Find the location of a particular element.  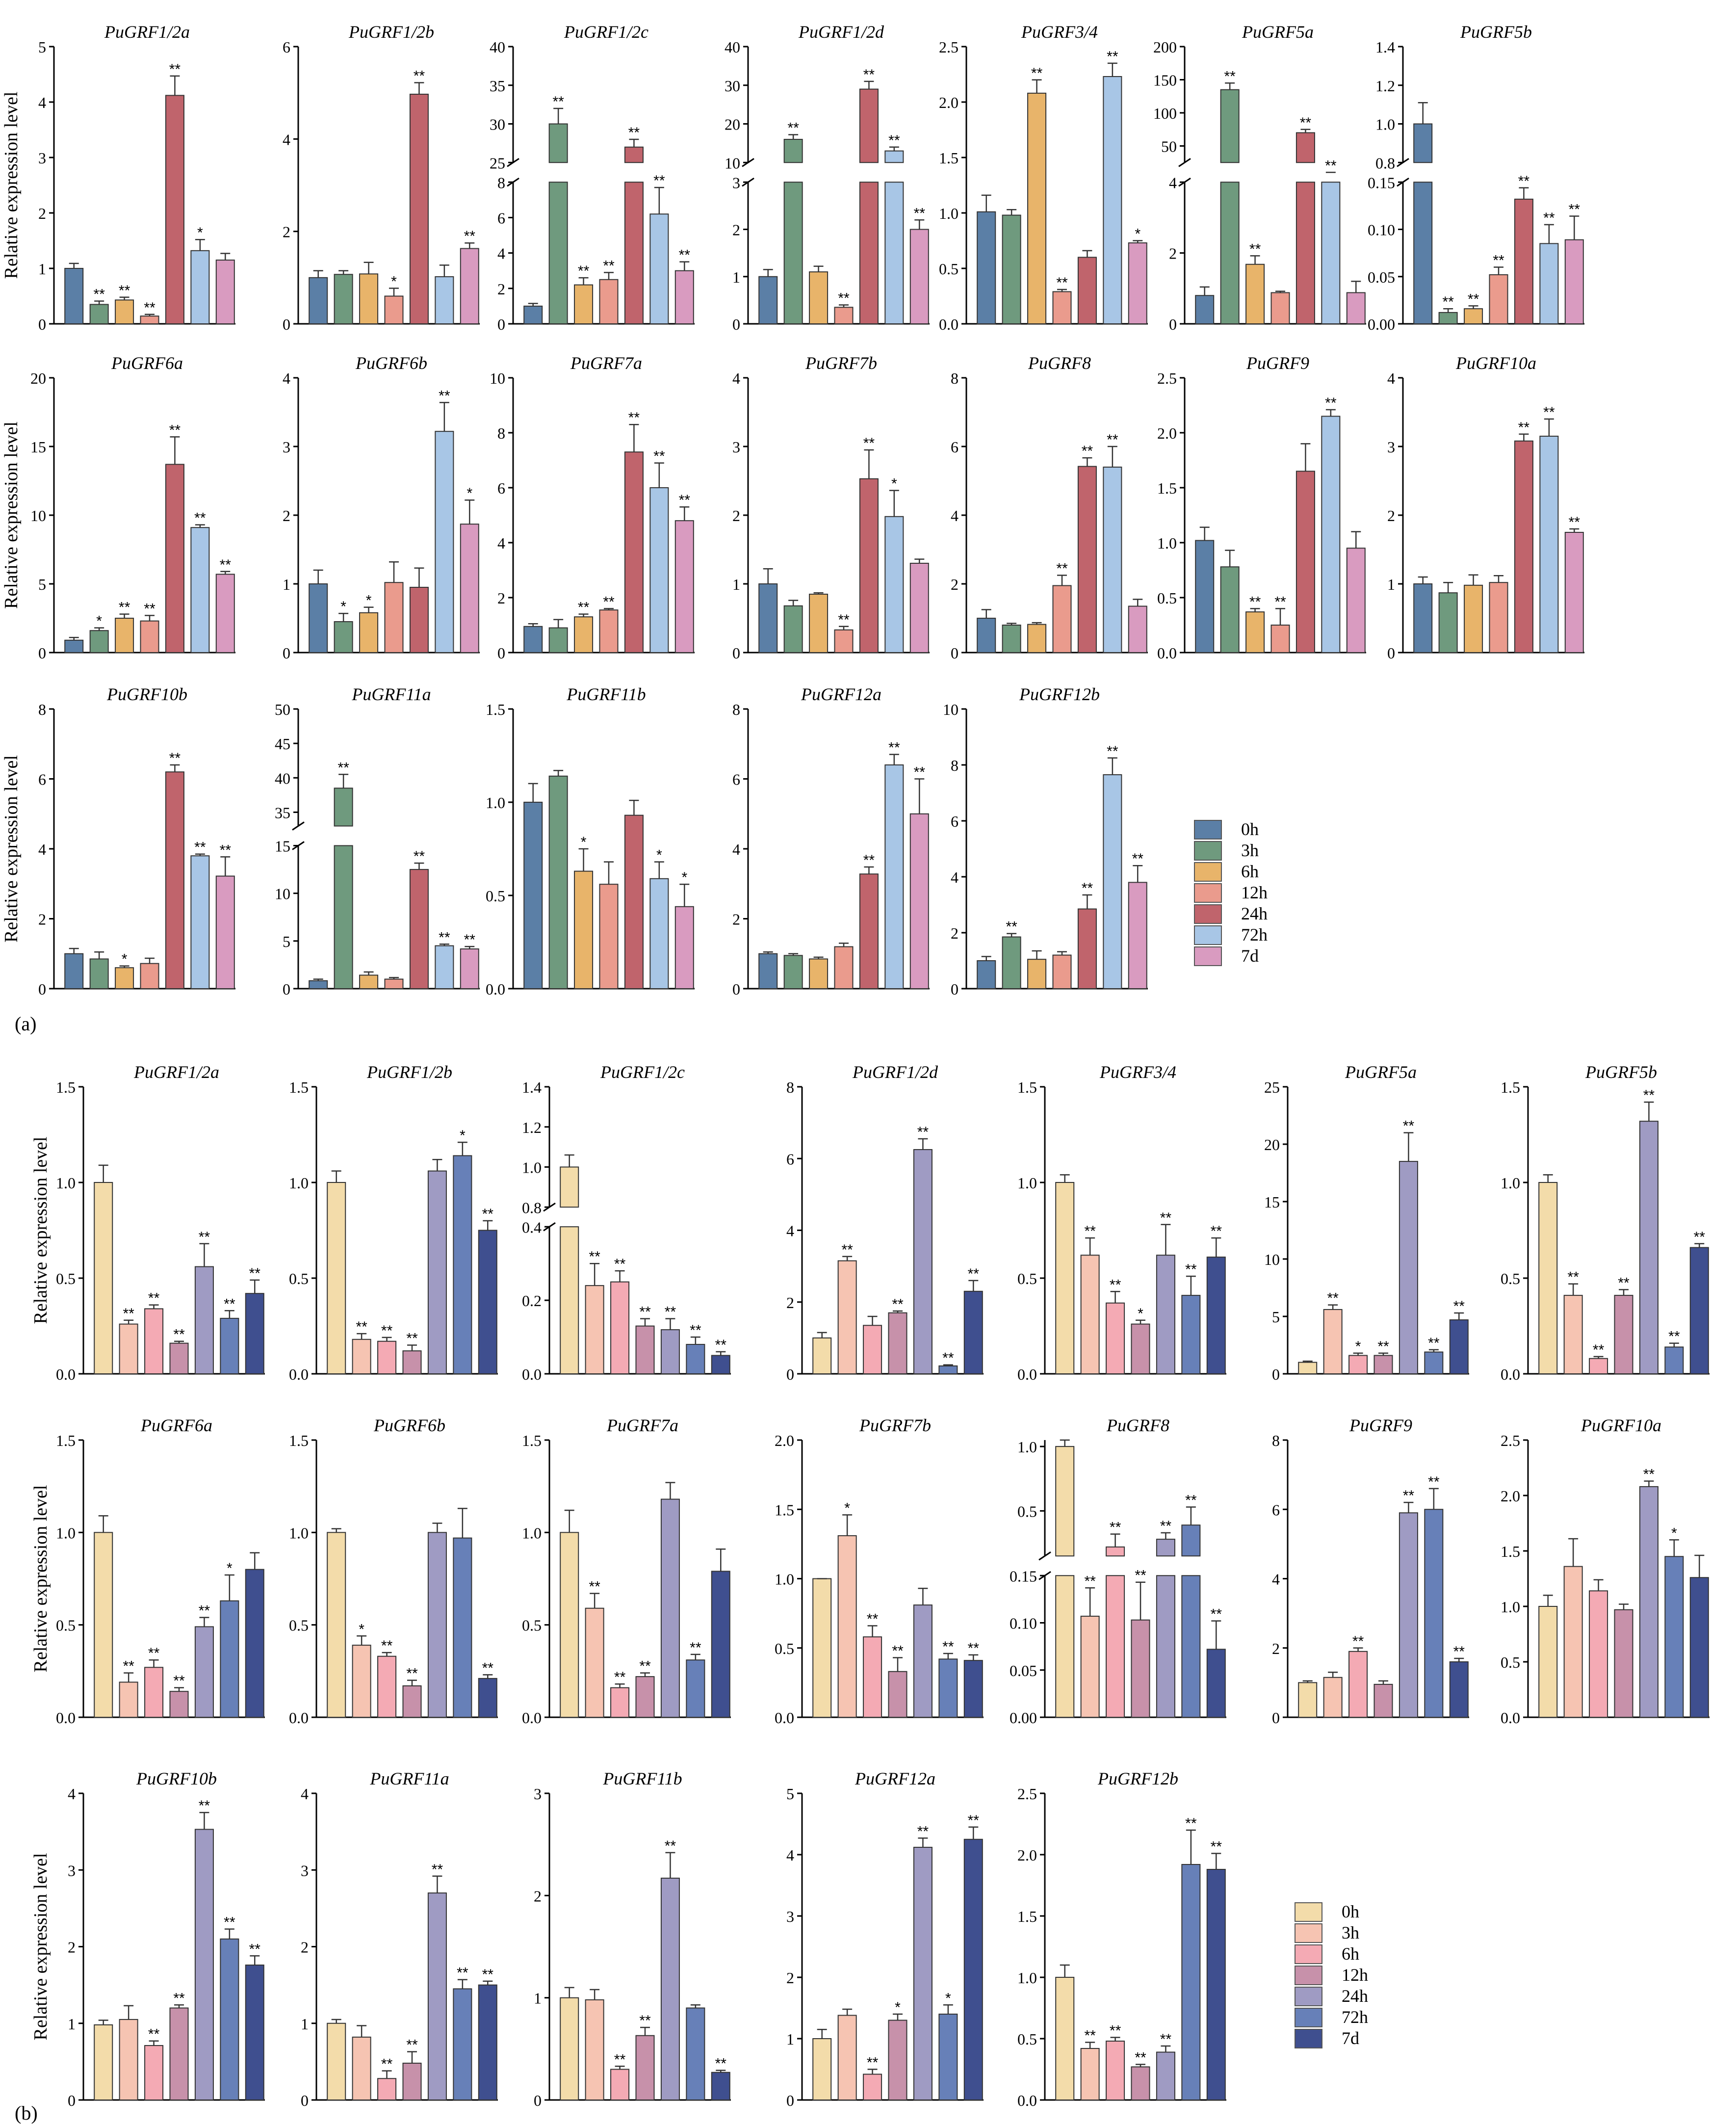

y-tick-label: 0.05 is located at coordinates (1023, 1670).